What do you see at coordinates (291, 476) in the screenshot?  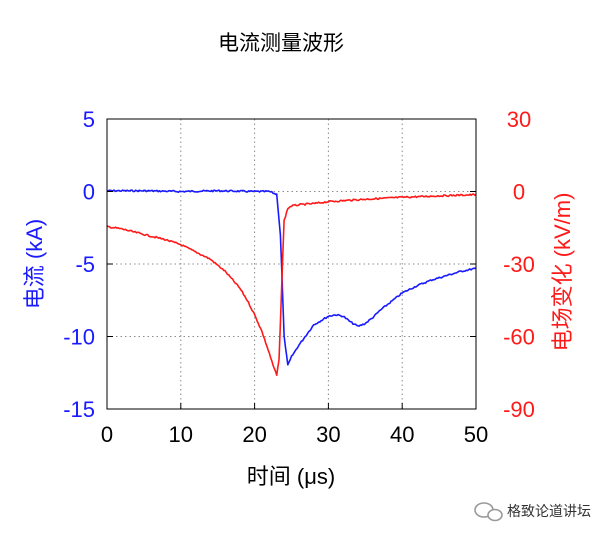 I see `x-axis-label: 时间 (μs)` at bounding box center [291, 476].